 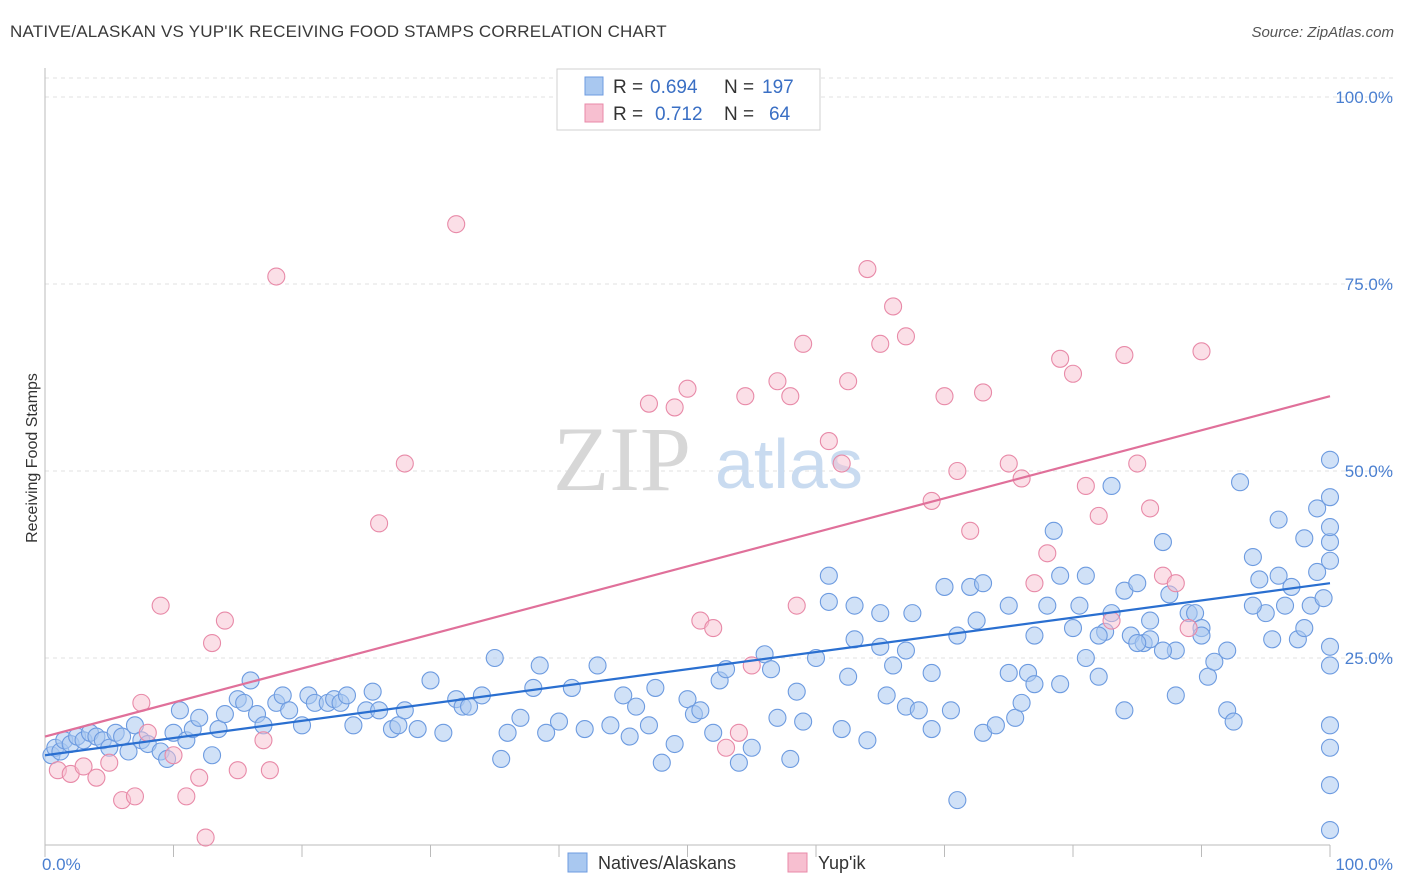 I want to click on legend-r-label-natives: R =, so click(x=628, y=87).